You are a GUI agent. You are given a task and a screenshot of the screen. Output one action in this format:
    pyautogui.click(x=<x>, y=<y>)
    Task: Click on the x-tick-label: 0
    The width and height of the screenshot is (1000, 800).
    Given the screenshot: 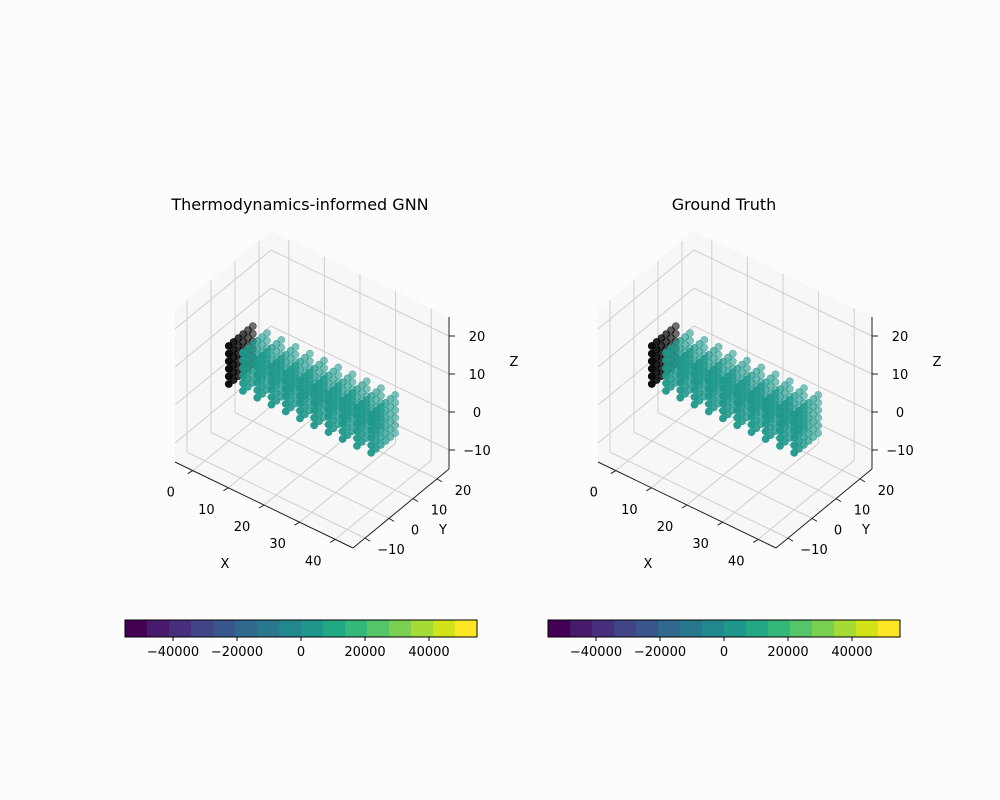 What is the action you would take?
    pyautogui.click(x=594, y=493)
    